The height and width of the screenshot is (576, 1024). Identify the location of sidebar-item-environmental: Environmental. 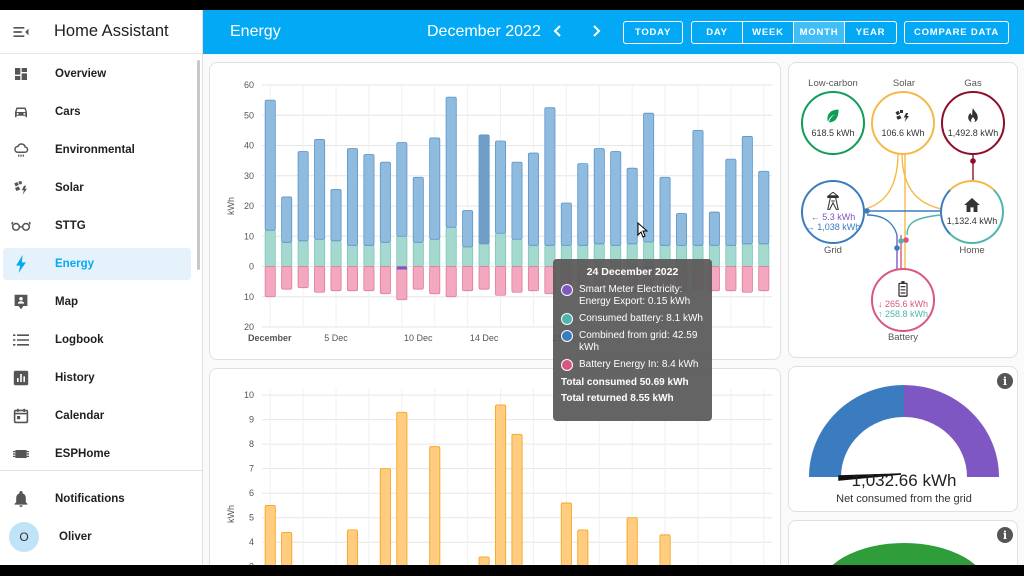
(97, 150).